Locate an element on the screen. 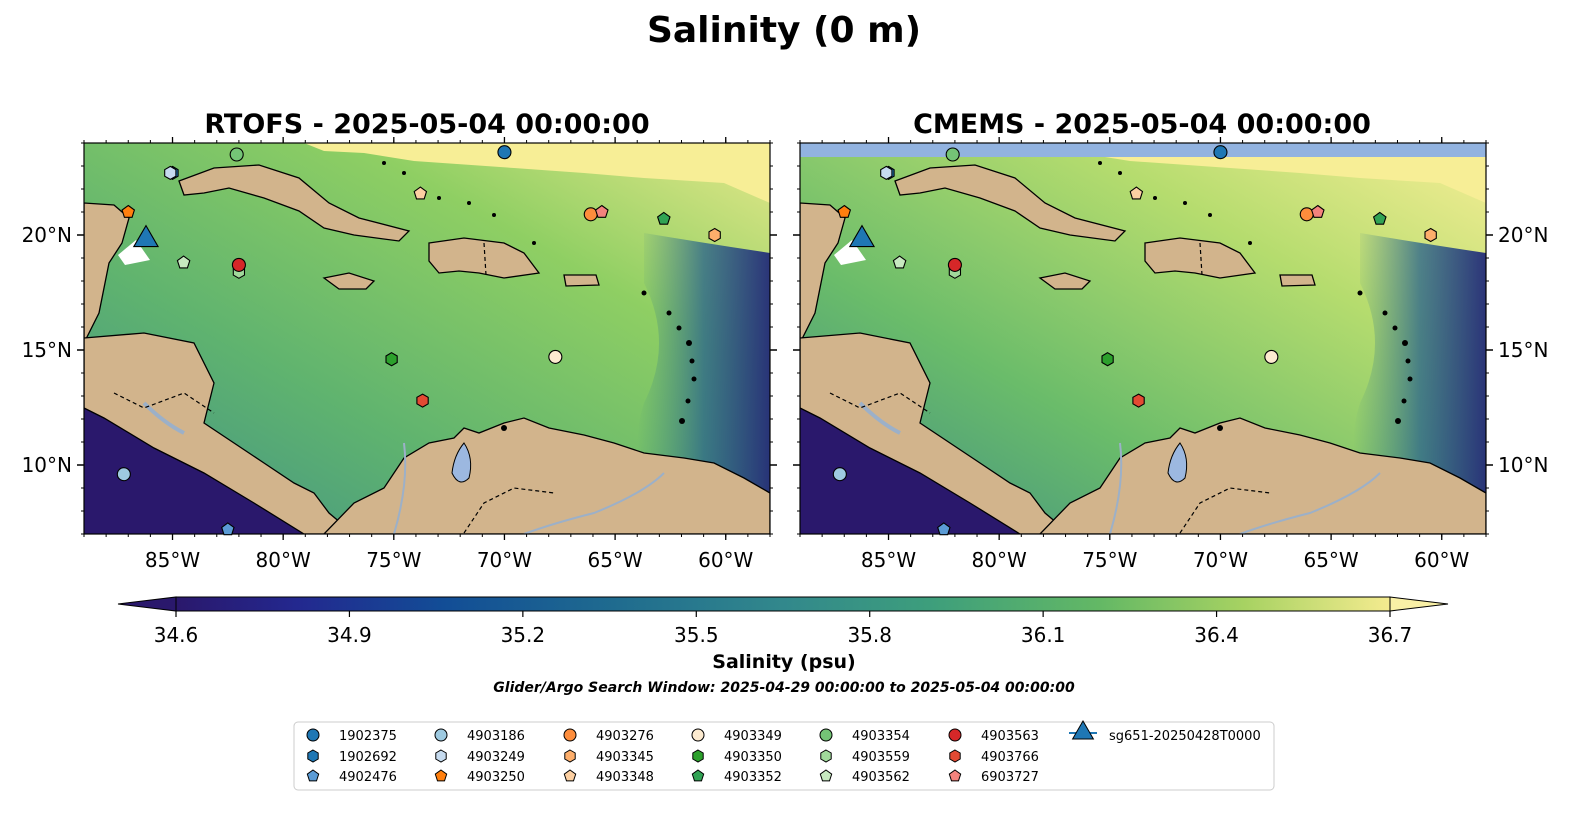 The width and height of the screenshot is (1577, 827). observation-marker-sg651-20250428T0000 is located at coordinates (862, 236).